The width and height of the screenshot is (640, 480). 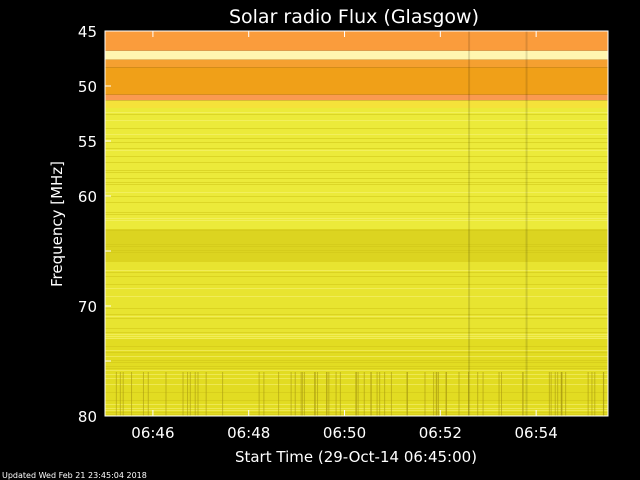 I want to click on updated-footer: Updated Wed Feb 21 23:45:04 2018, so click(x=74, y=475).